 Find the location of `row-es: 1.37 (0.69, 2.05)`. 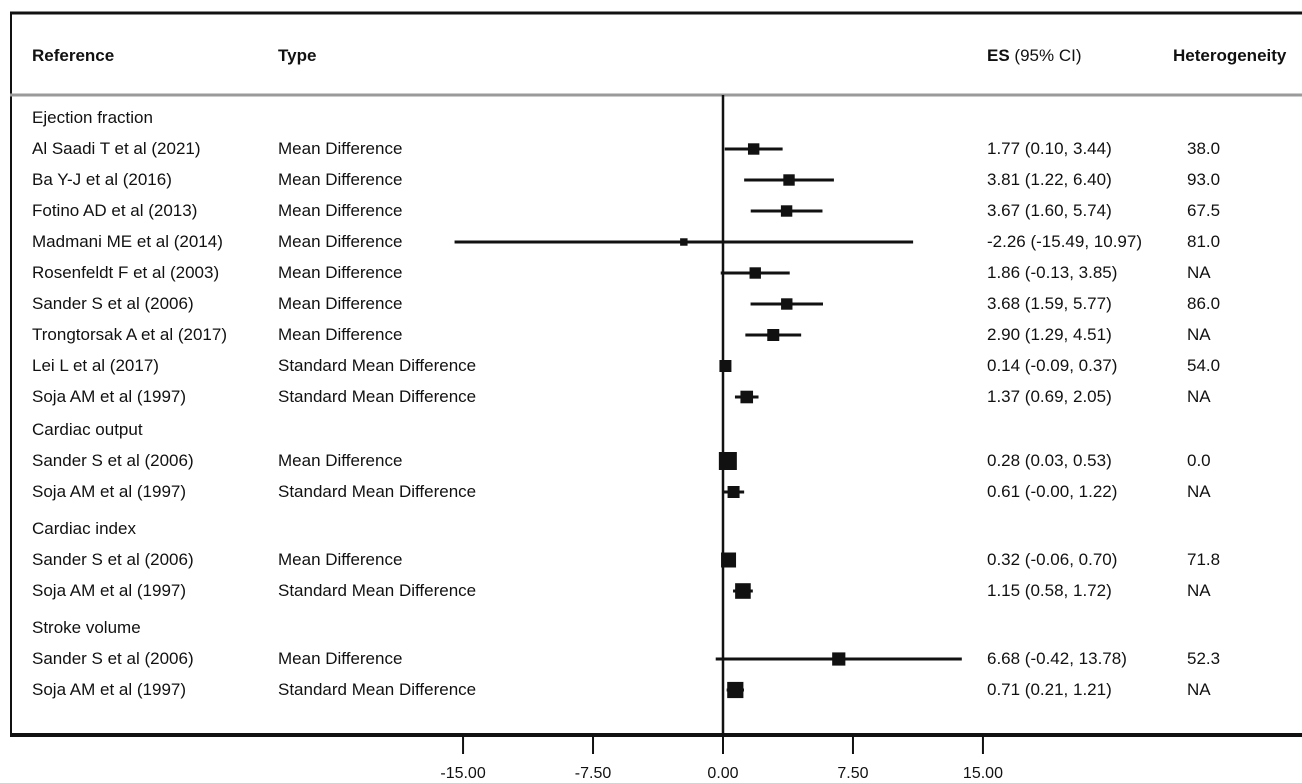

row-es: 1.37 (0.69, 2.05) is located at coordinates (1049, 396).